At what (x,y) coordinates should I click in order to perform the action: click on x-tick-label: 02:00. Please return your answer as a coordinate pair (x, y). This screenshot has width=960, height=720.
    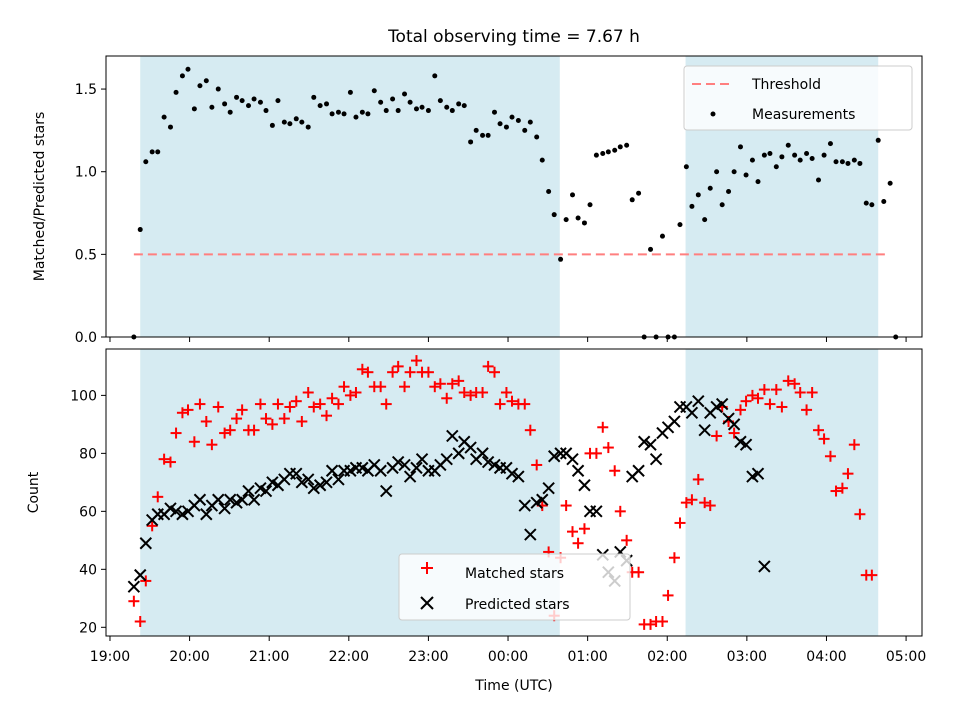
    Looking at the image, I should click on (667, 657).